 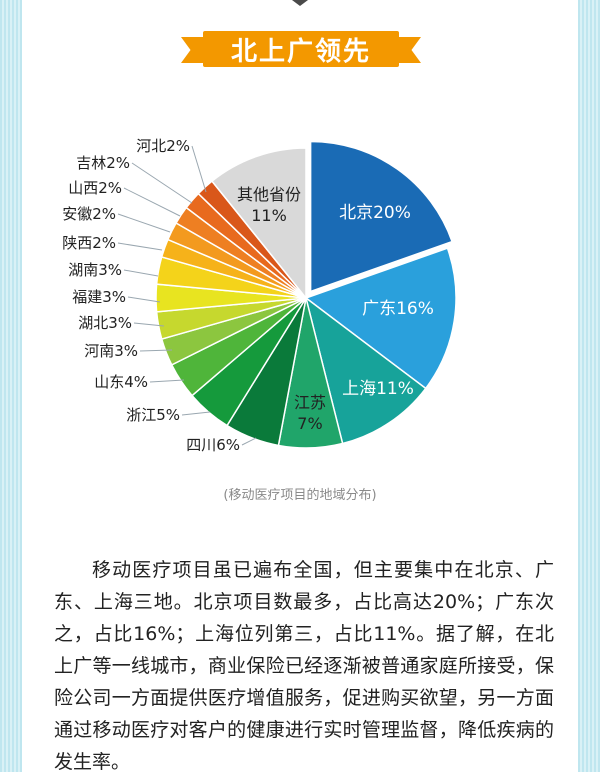 What do you see at coordinates (11, 386) in the screenshot?
I see `left-decor-stripe` at bounding box center [11, 386].